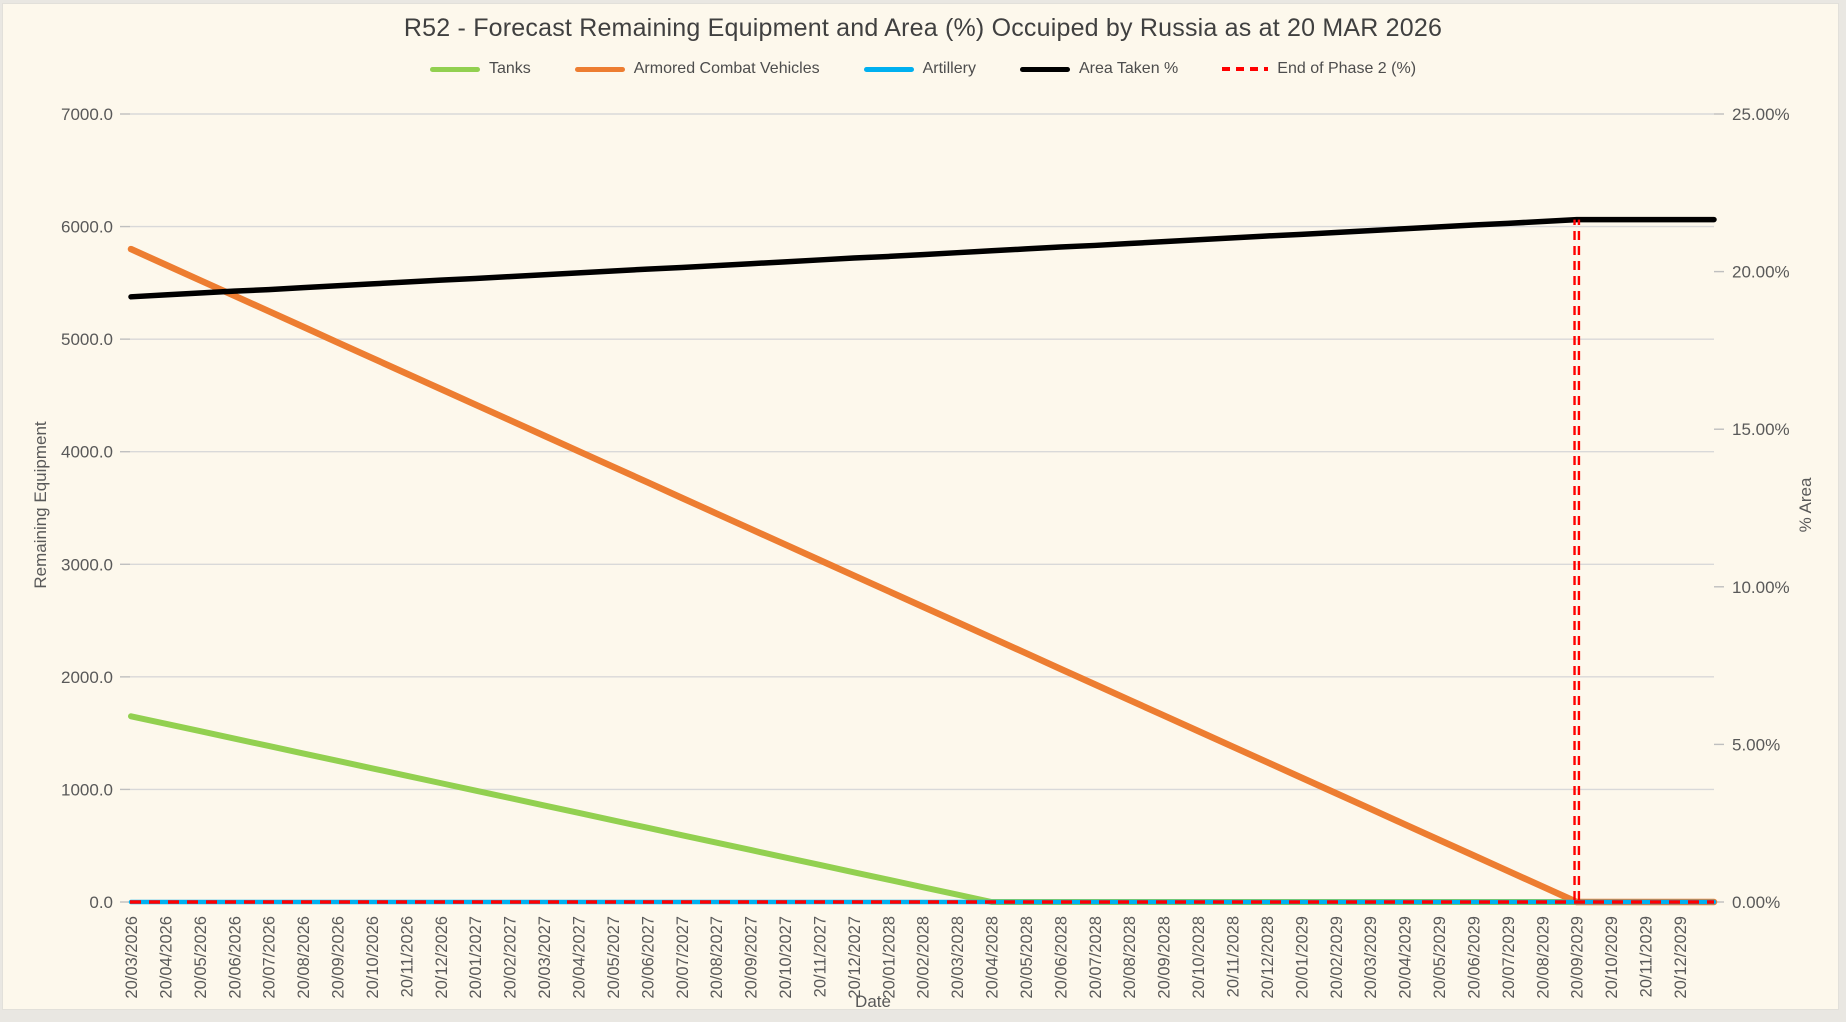  Describe the element at coordinates (1130, 957) in the screenshot. I see `x-axis-date-label: 20/08/2028` at that location.